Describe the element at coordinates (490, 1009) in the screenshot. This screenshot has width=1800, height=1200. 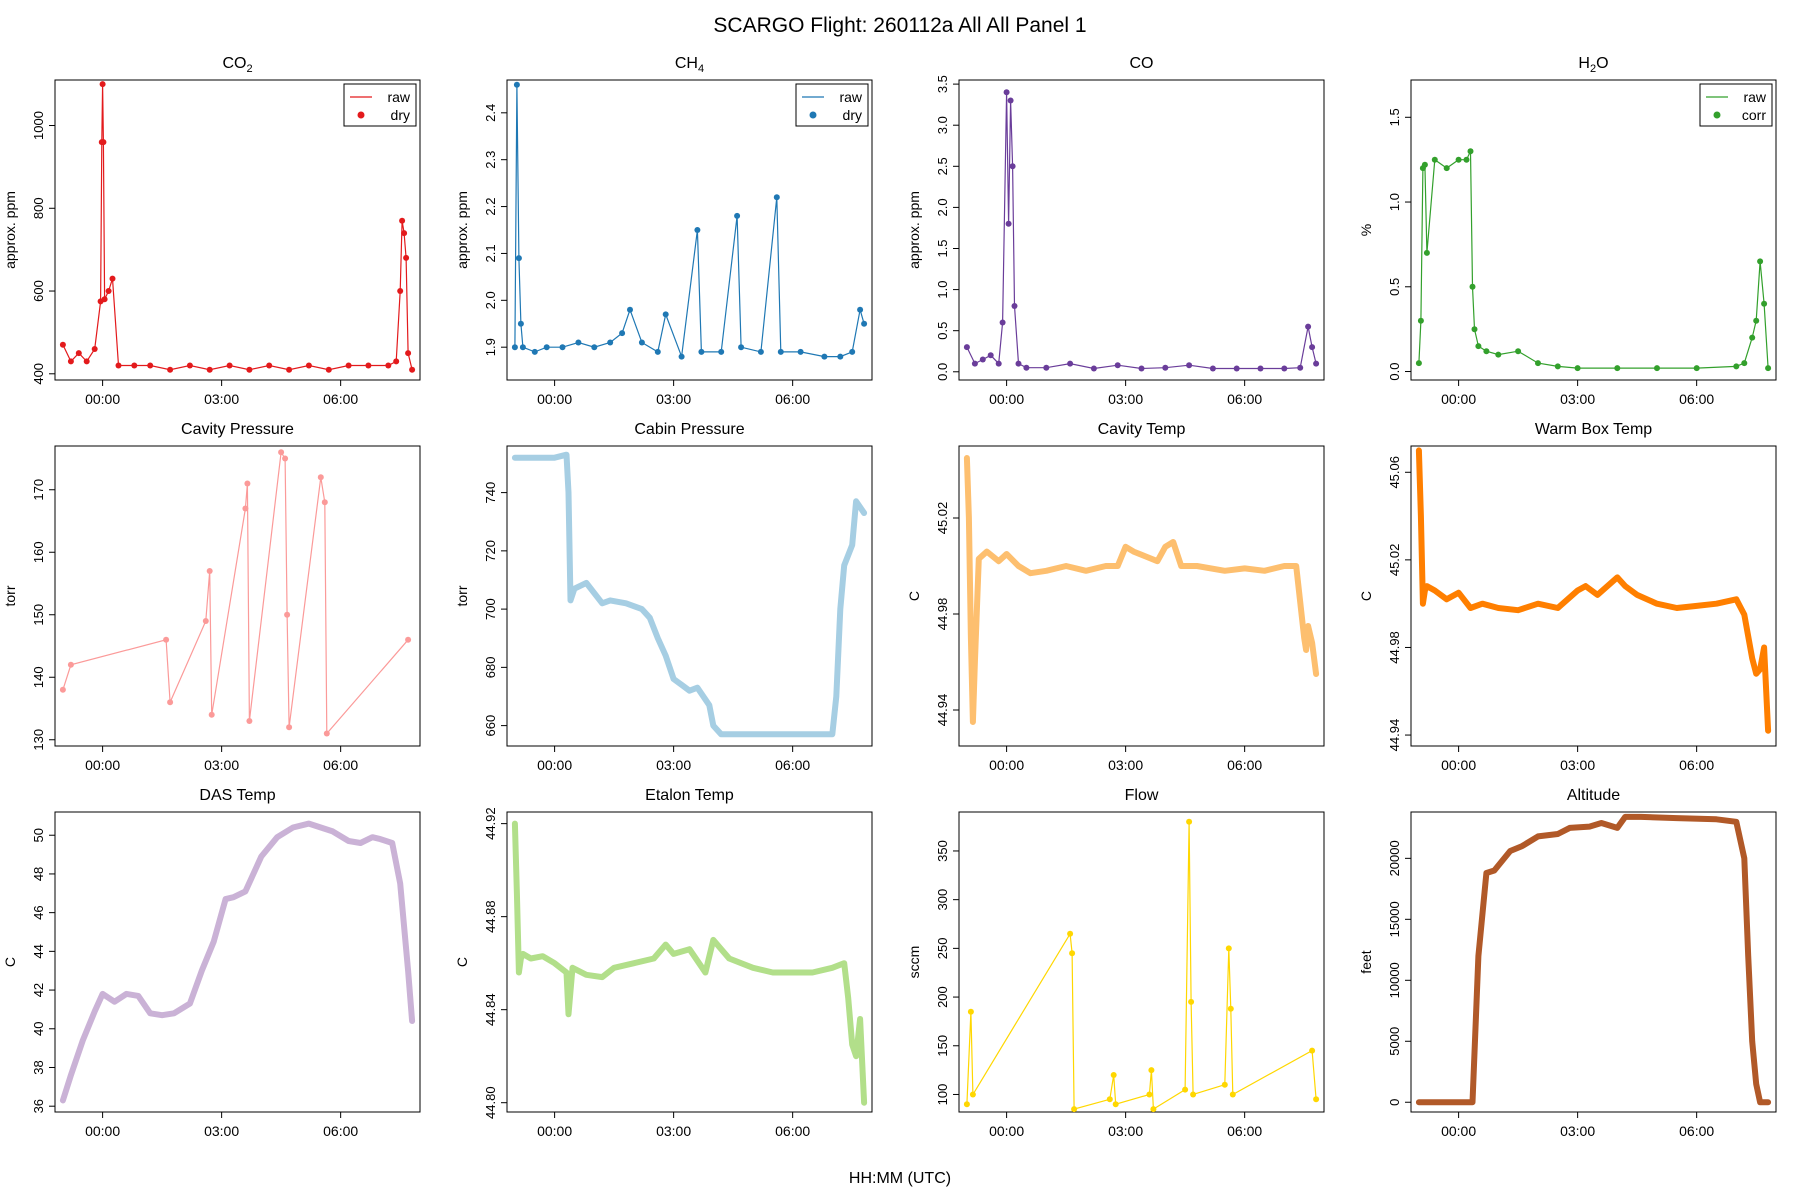
I see `ytick-label-etat-1: 44.84` at that location.